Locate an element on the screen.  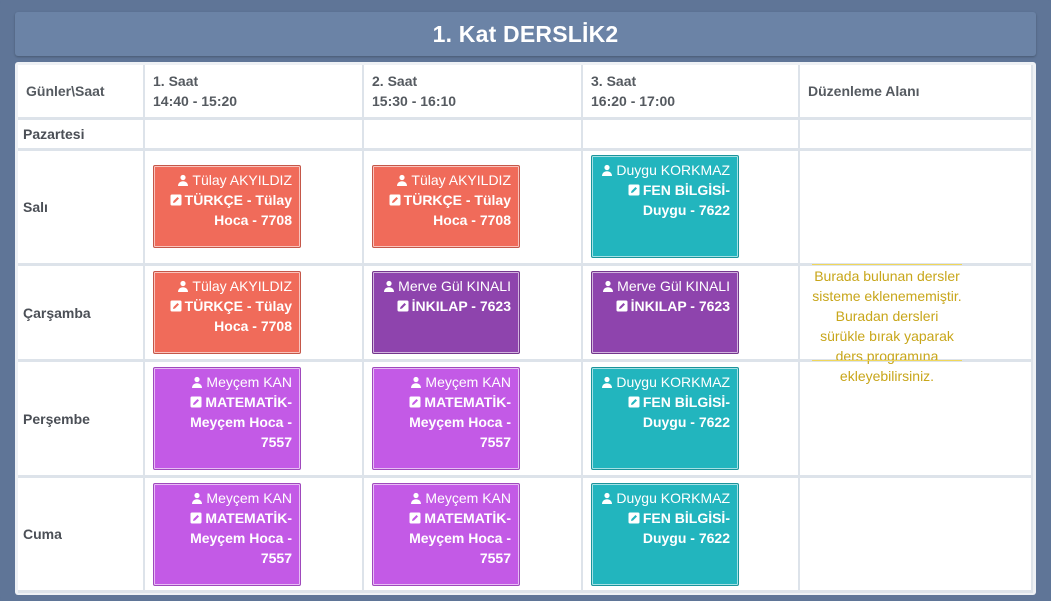
day-label: Çarşamba is located at coordinates (81, 314).